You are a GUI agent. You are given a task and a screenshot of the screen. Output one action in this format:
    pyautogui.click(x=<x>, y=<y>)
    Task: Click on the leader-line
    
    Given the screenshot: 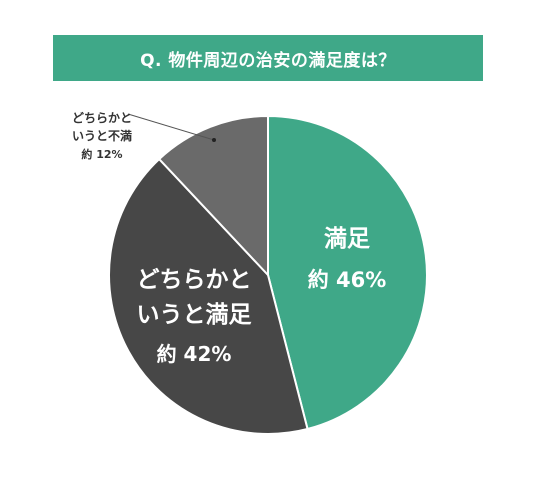 What is the action you would take?
    pyautogui.click(x=171, y=127)
    